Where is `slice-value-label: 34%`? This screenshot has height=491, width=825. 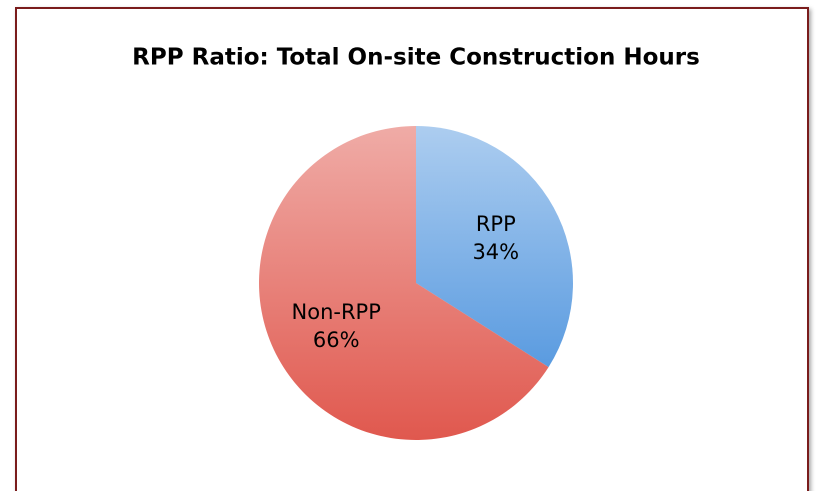 slice-value-label: 34% is located at coordinates (495, 252).